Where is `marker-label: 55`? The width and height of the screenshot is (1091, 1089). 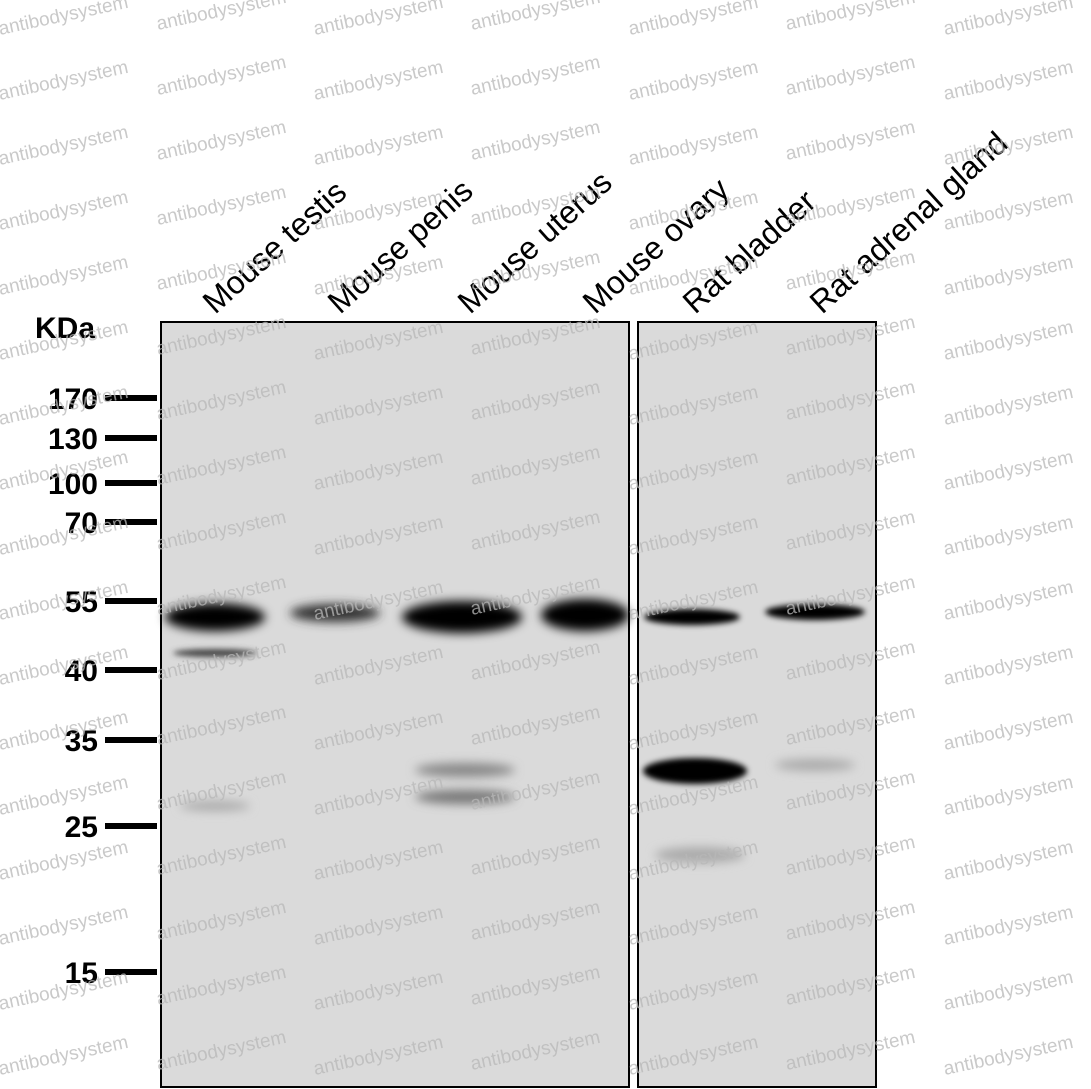 marker-label: 55 is located at coordinates (81, 602).